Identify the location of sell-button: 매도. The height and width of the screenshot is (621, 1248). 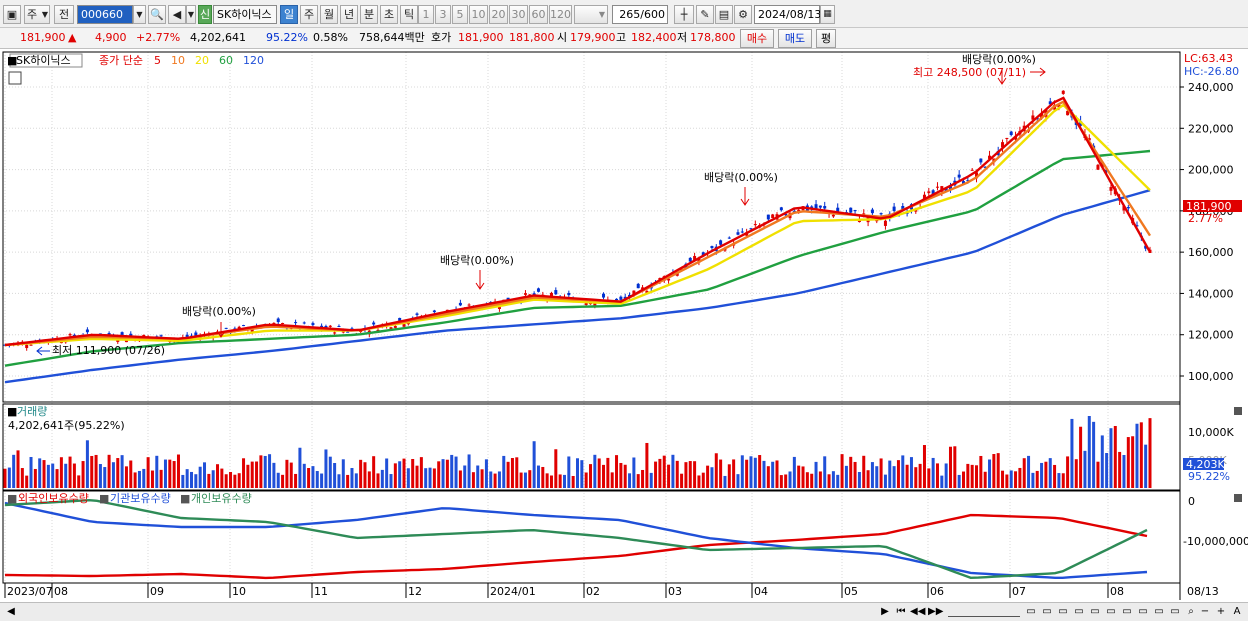
(795, 38).